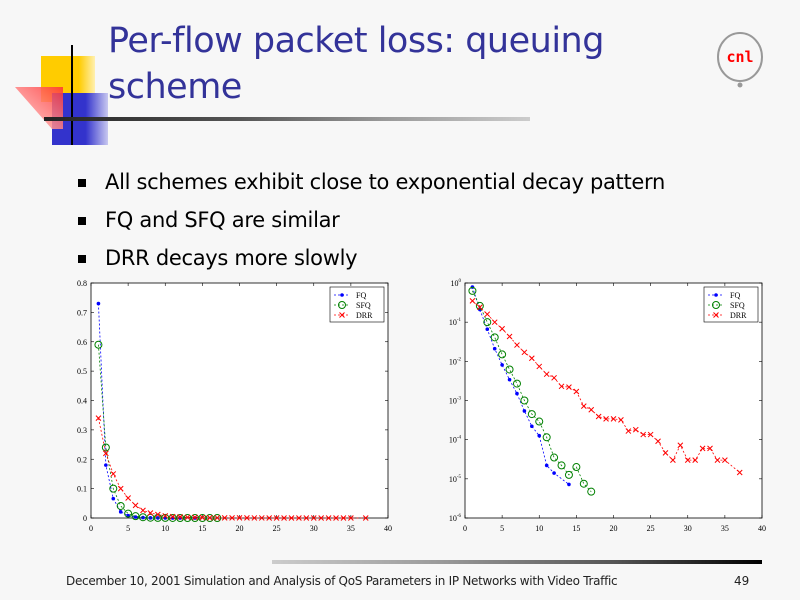 The width and height of the screenshot is (800, 600). I want to click on y-tick-label: 0.3, so click(82, 430).